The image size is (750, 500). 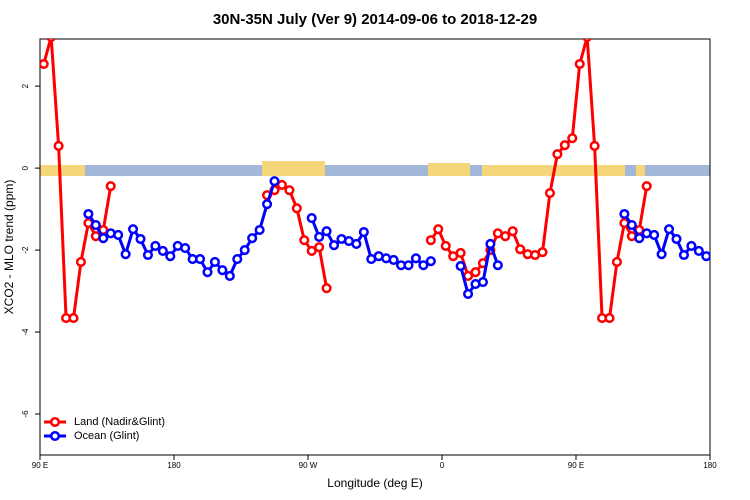 What do you see at coordinates (25, 414) in the screenshot?
I see `y-tick-label: -6` at bounding box center [25, 414].